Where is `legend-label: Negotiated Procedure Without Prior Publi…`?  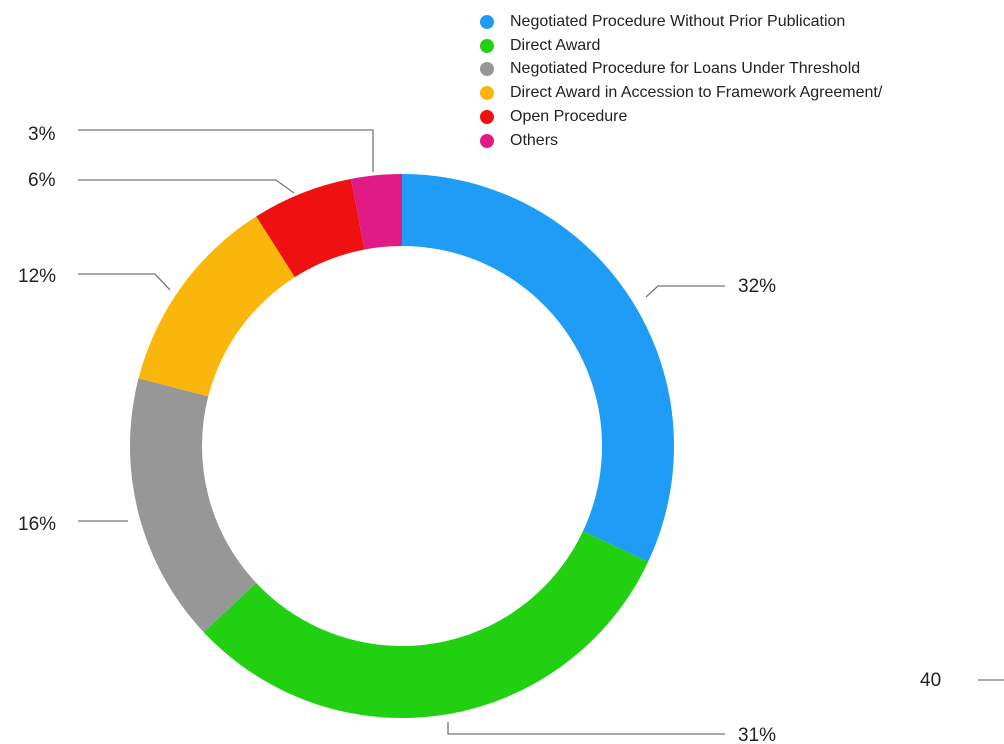
legend-label: Negotiated Procedure Without Prior Publi… is located at coordinates (678, 21).